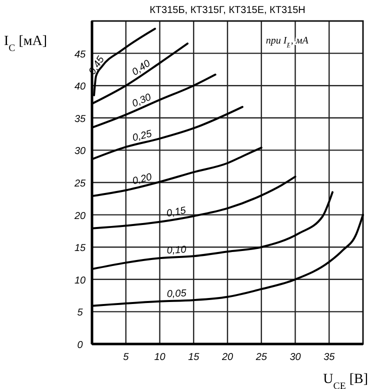 This screenshot has width=372, height=389. I want to click on y-tick-label: 40, so click(80, 87).